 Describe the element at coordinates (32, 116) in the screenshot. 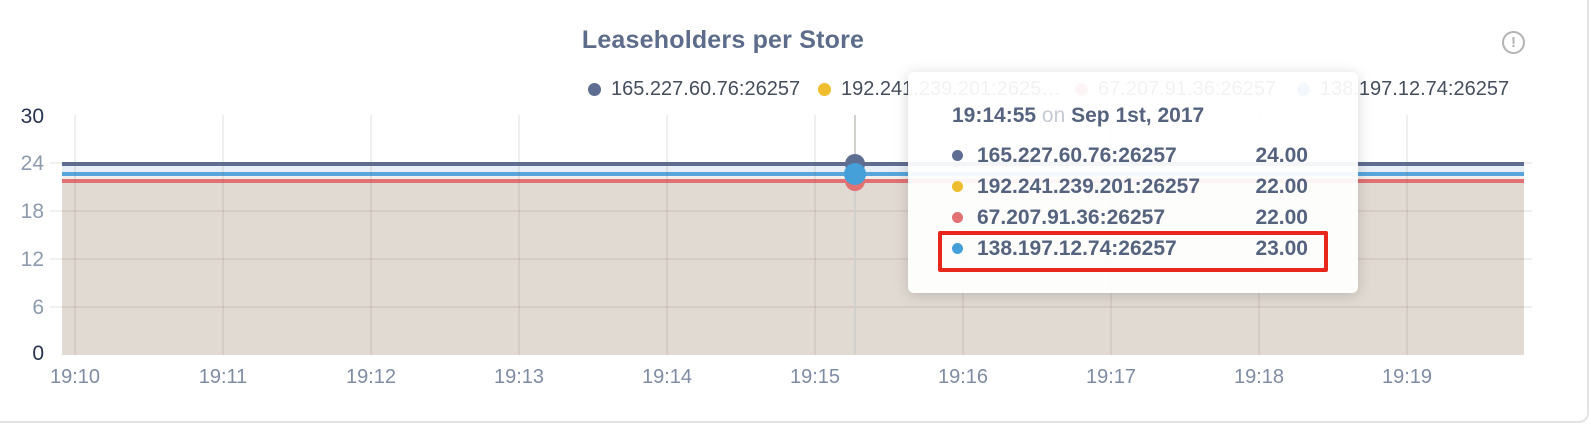

I see `y-tick-30: 30` at that location.